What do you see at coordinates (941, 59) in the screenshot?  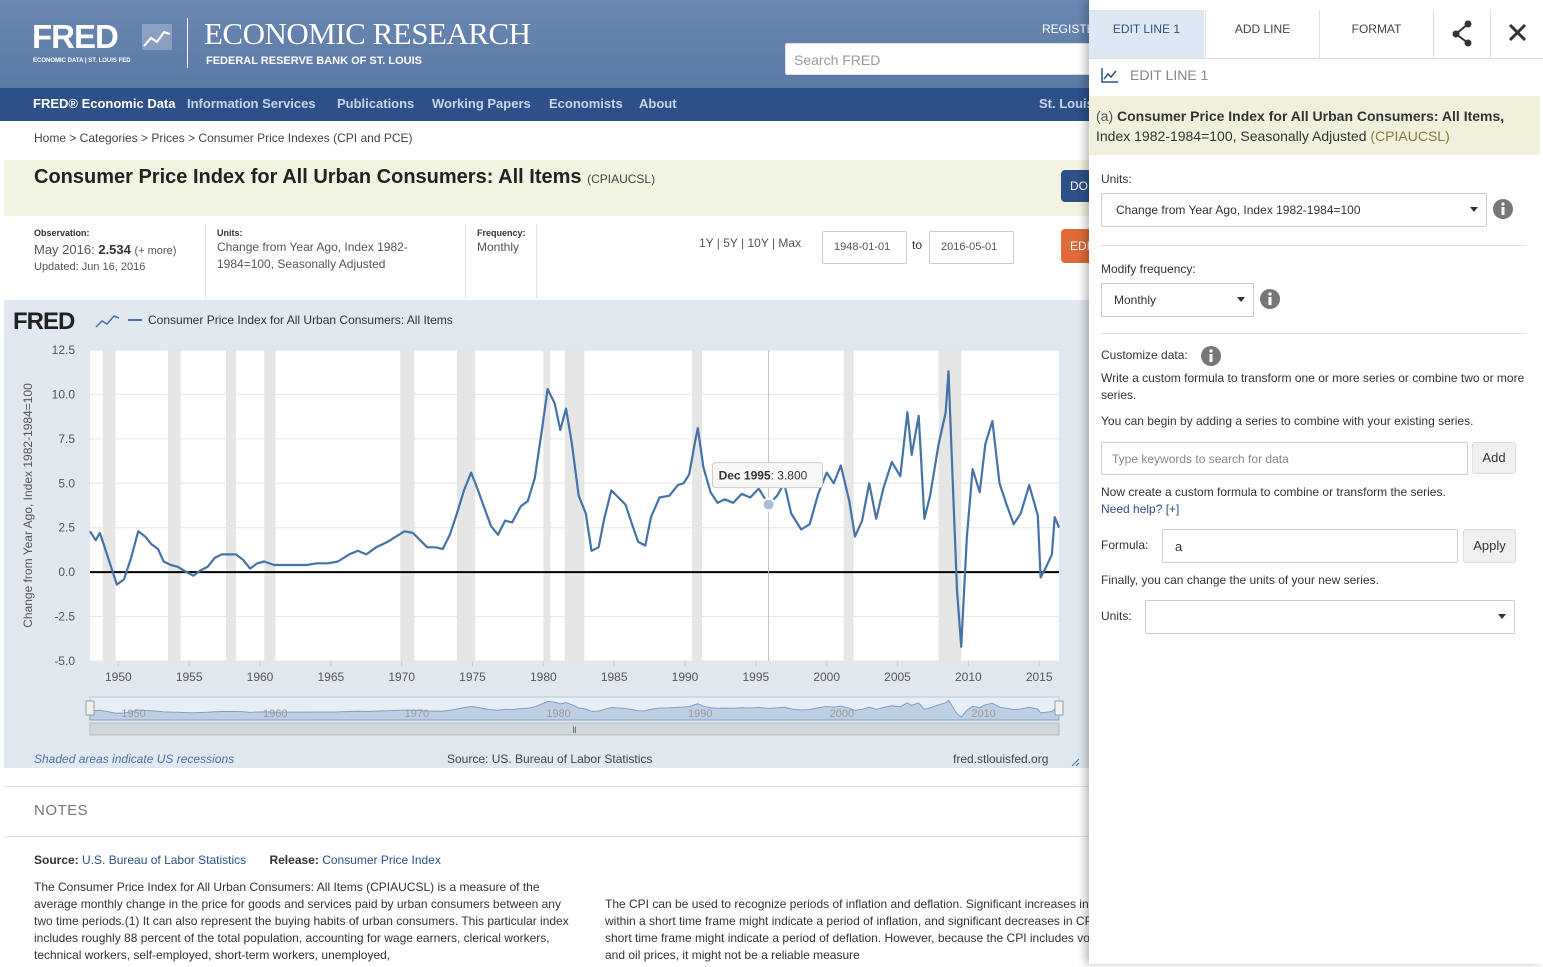 I see `search-box: Search FRED` at bounding box center [941, 59].